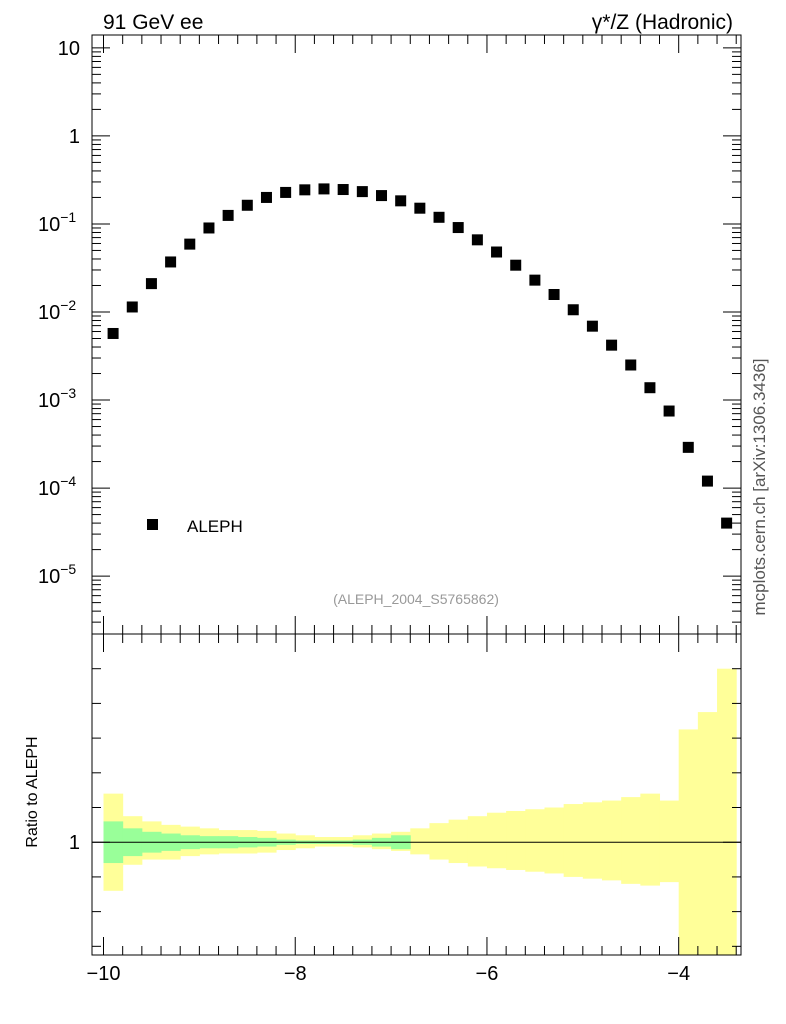  What do you see at coordinates (74, 137) in the screenshot?
I see `main-y-tick-label: 1` at bounding box center [74, 137].